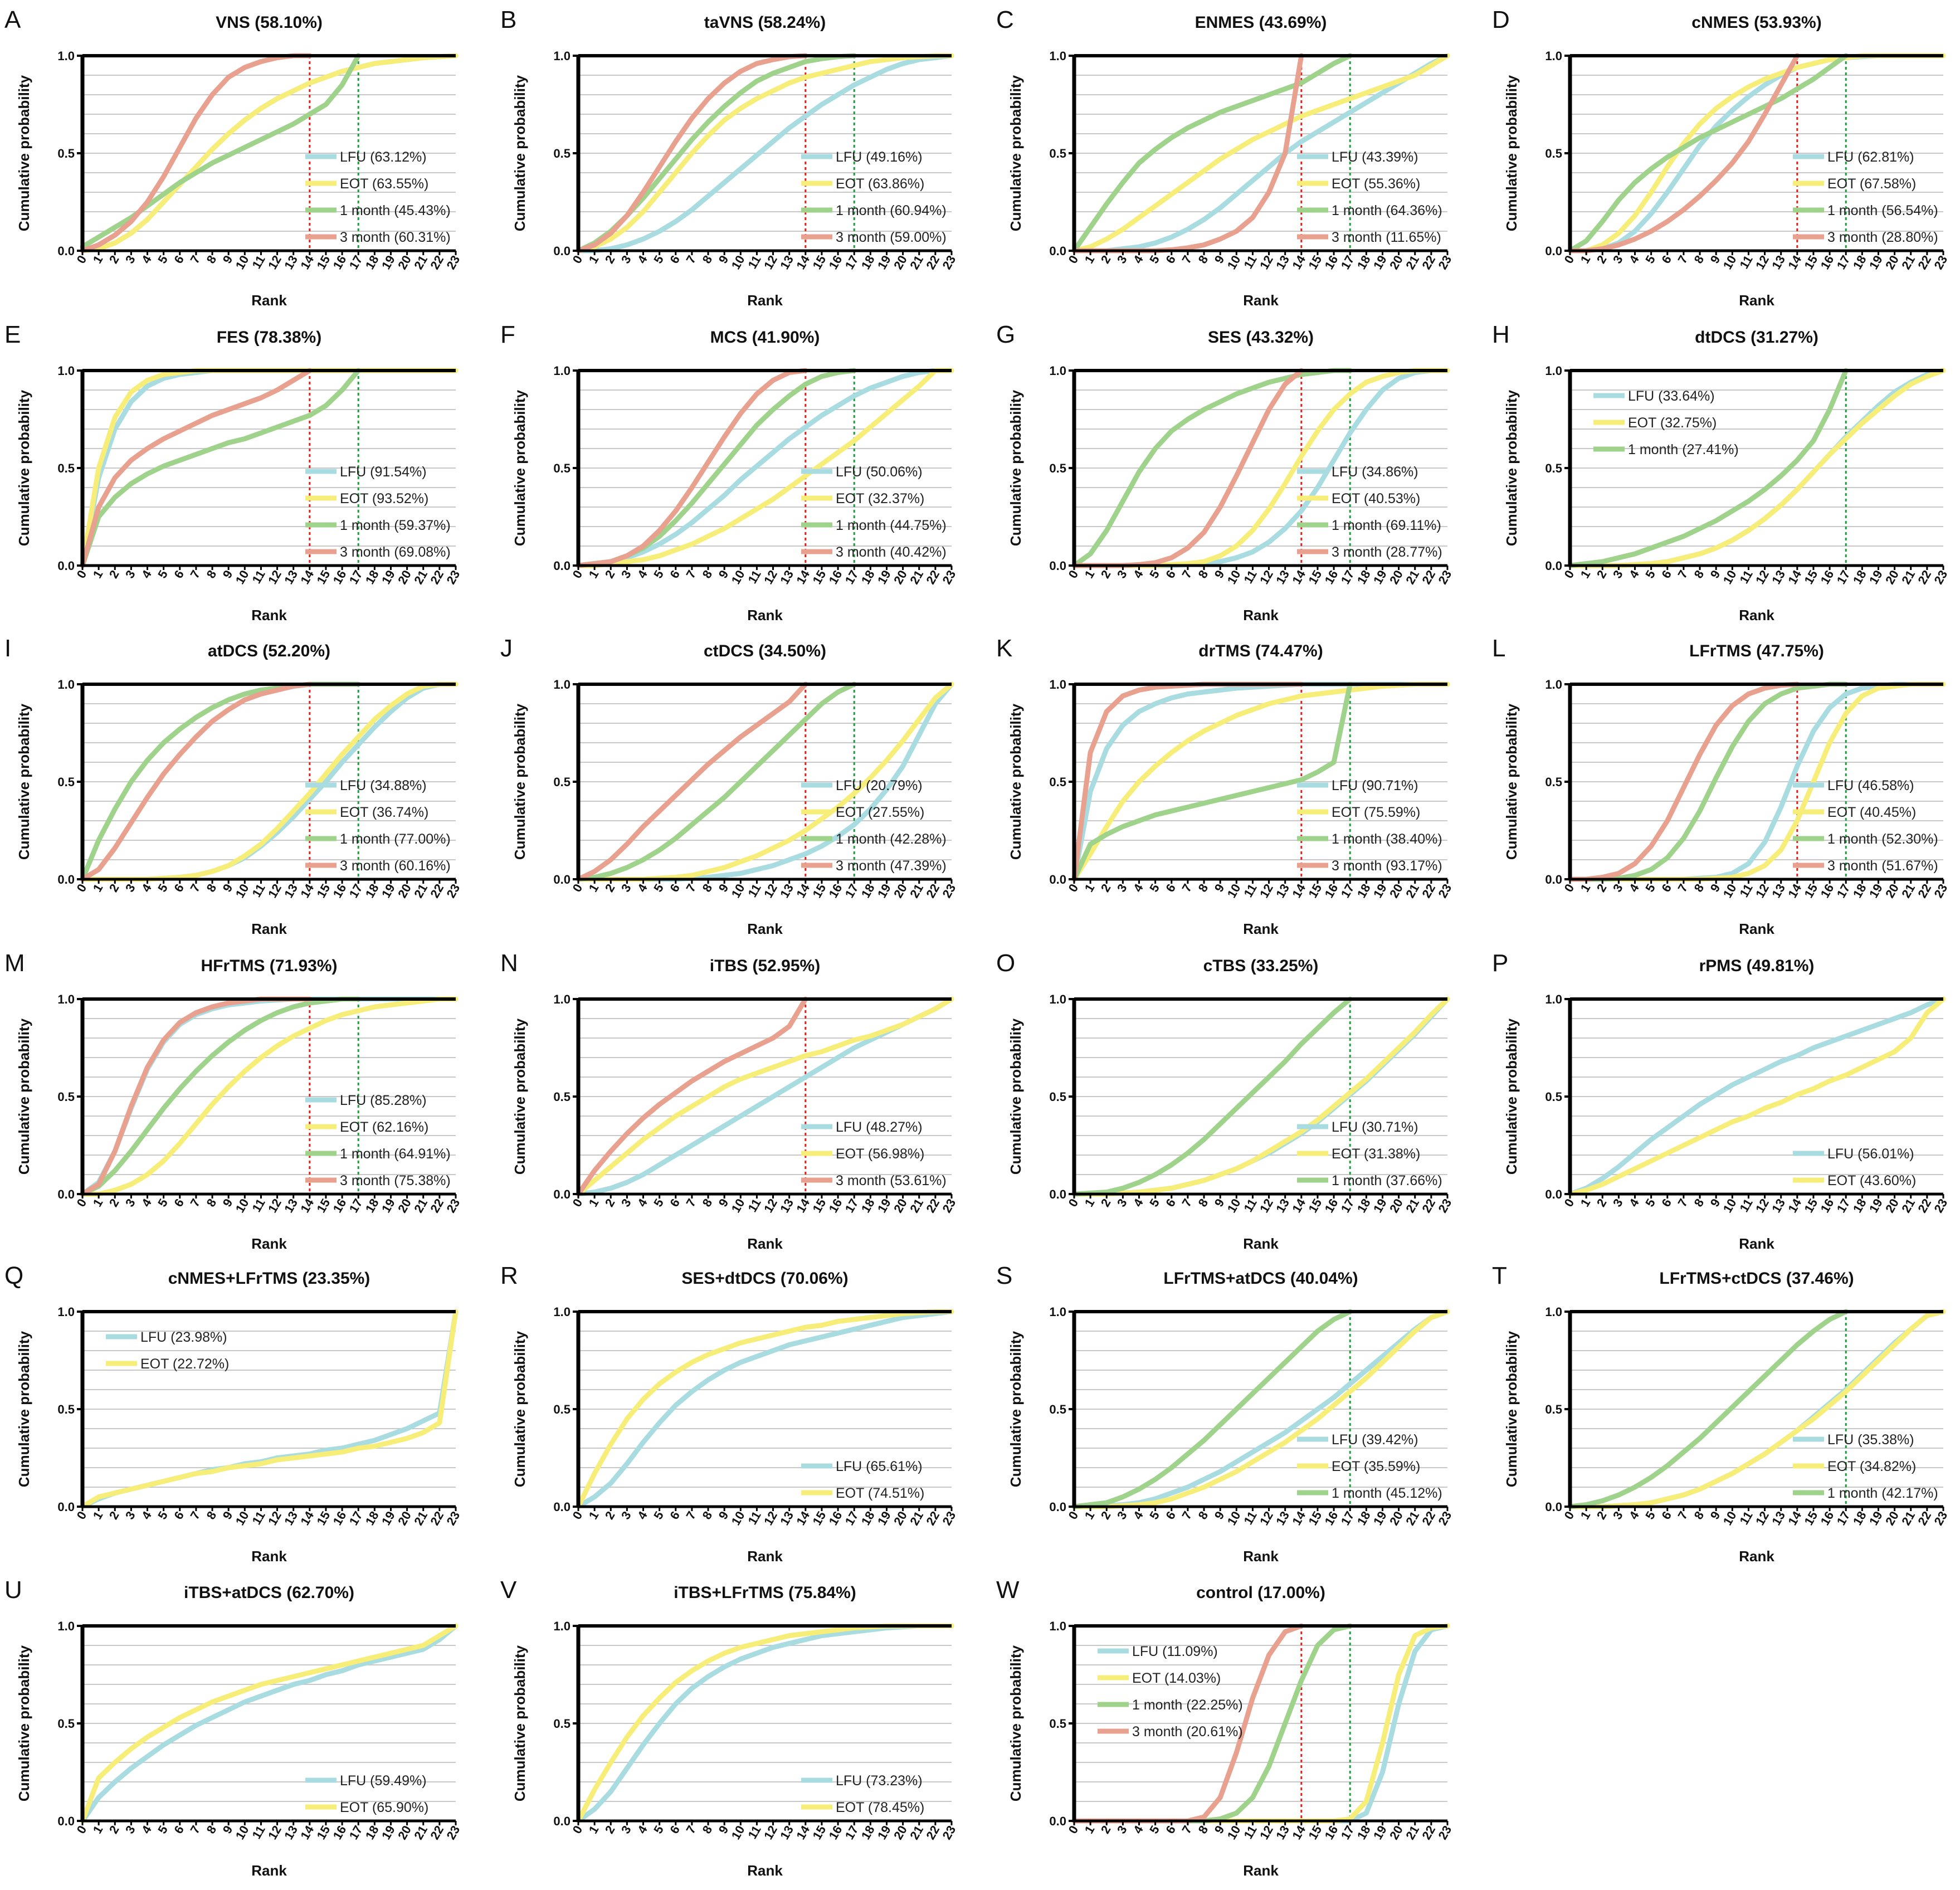 This screenshot has width=1960, height=1890. I want to click on series-line-lfu, so click(765, 468).